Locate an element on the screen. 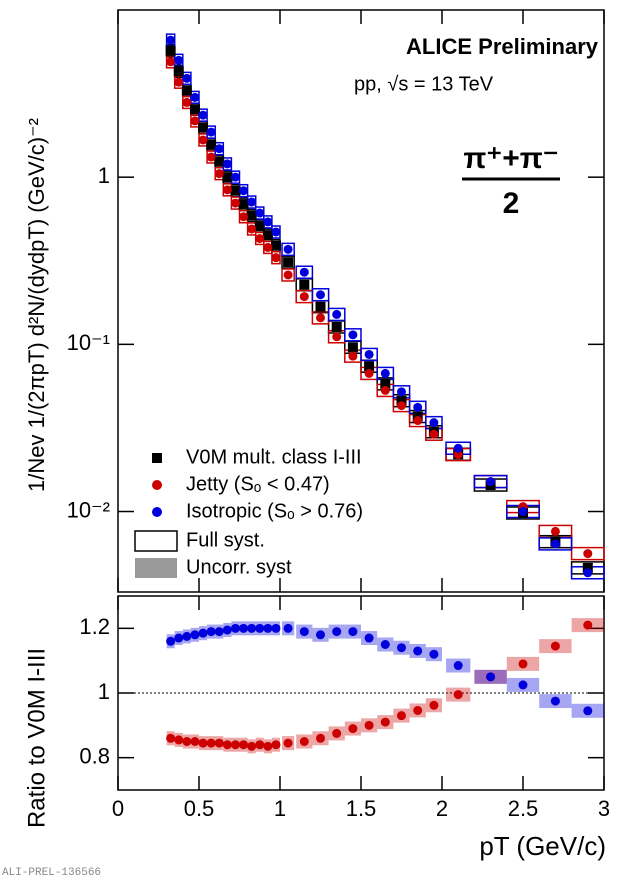 The height and width of the screenshot is (879, 620). legend-label: Full syst. is located at coordinates (225, 540).